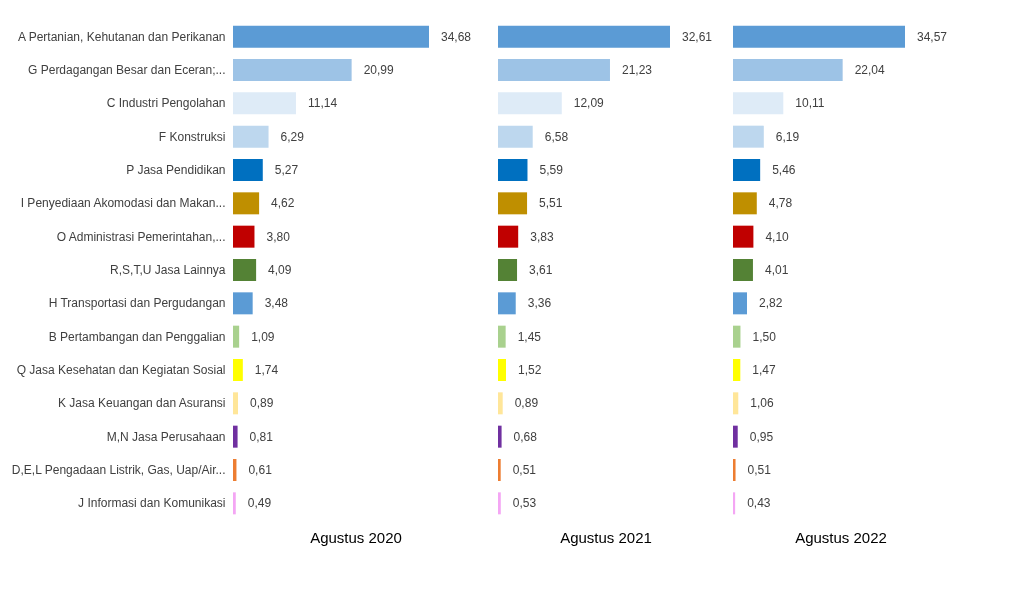 The width and height of the screenshot is (1032, 615). I want to click on y-tick-label: R,S,T,U Jasa Lainnya, so click(168, 270).